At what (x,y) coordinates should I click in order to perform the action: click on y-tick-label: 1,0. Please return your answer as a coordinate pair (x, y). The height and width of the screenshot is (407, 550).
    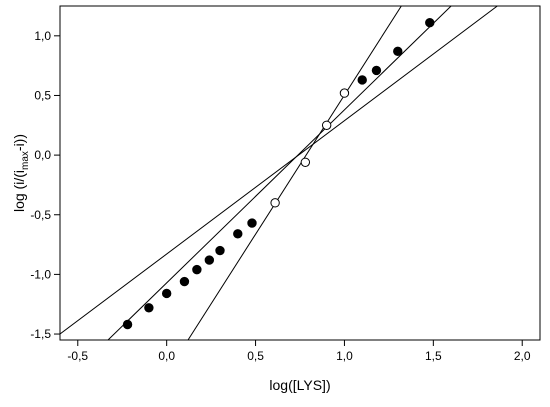
    Looking at the image, I should click on (42, 36).